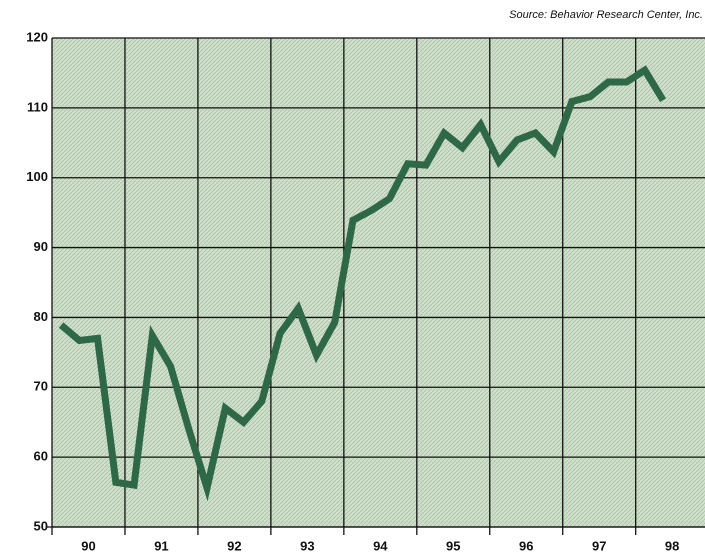 Image resolution: width=705 pixels, height=559 pixels. Describe the element at coordinates (526, 545) in the screenshot. I see `x-tick-label: 96` at that location.